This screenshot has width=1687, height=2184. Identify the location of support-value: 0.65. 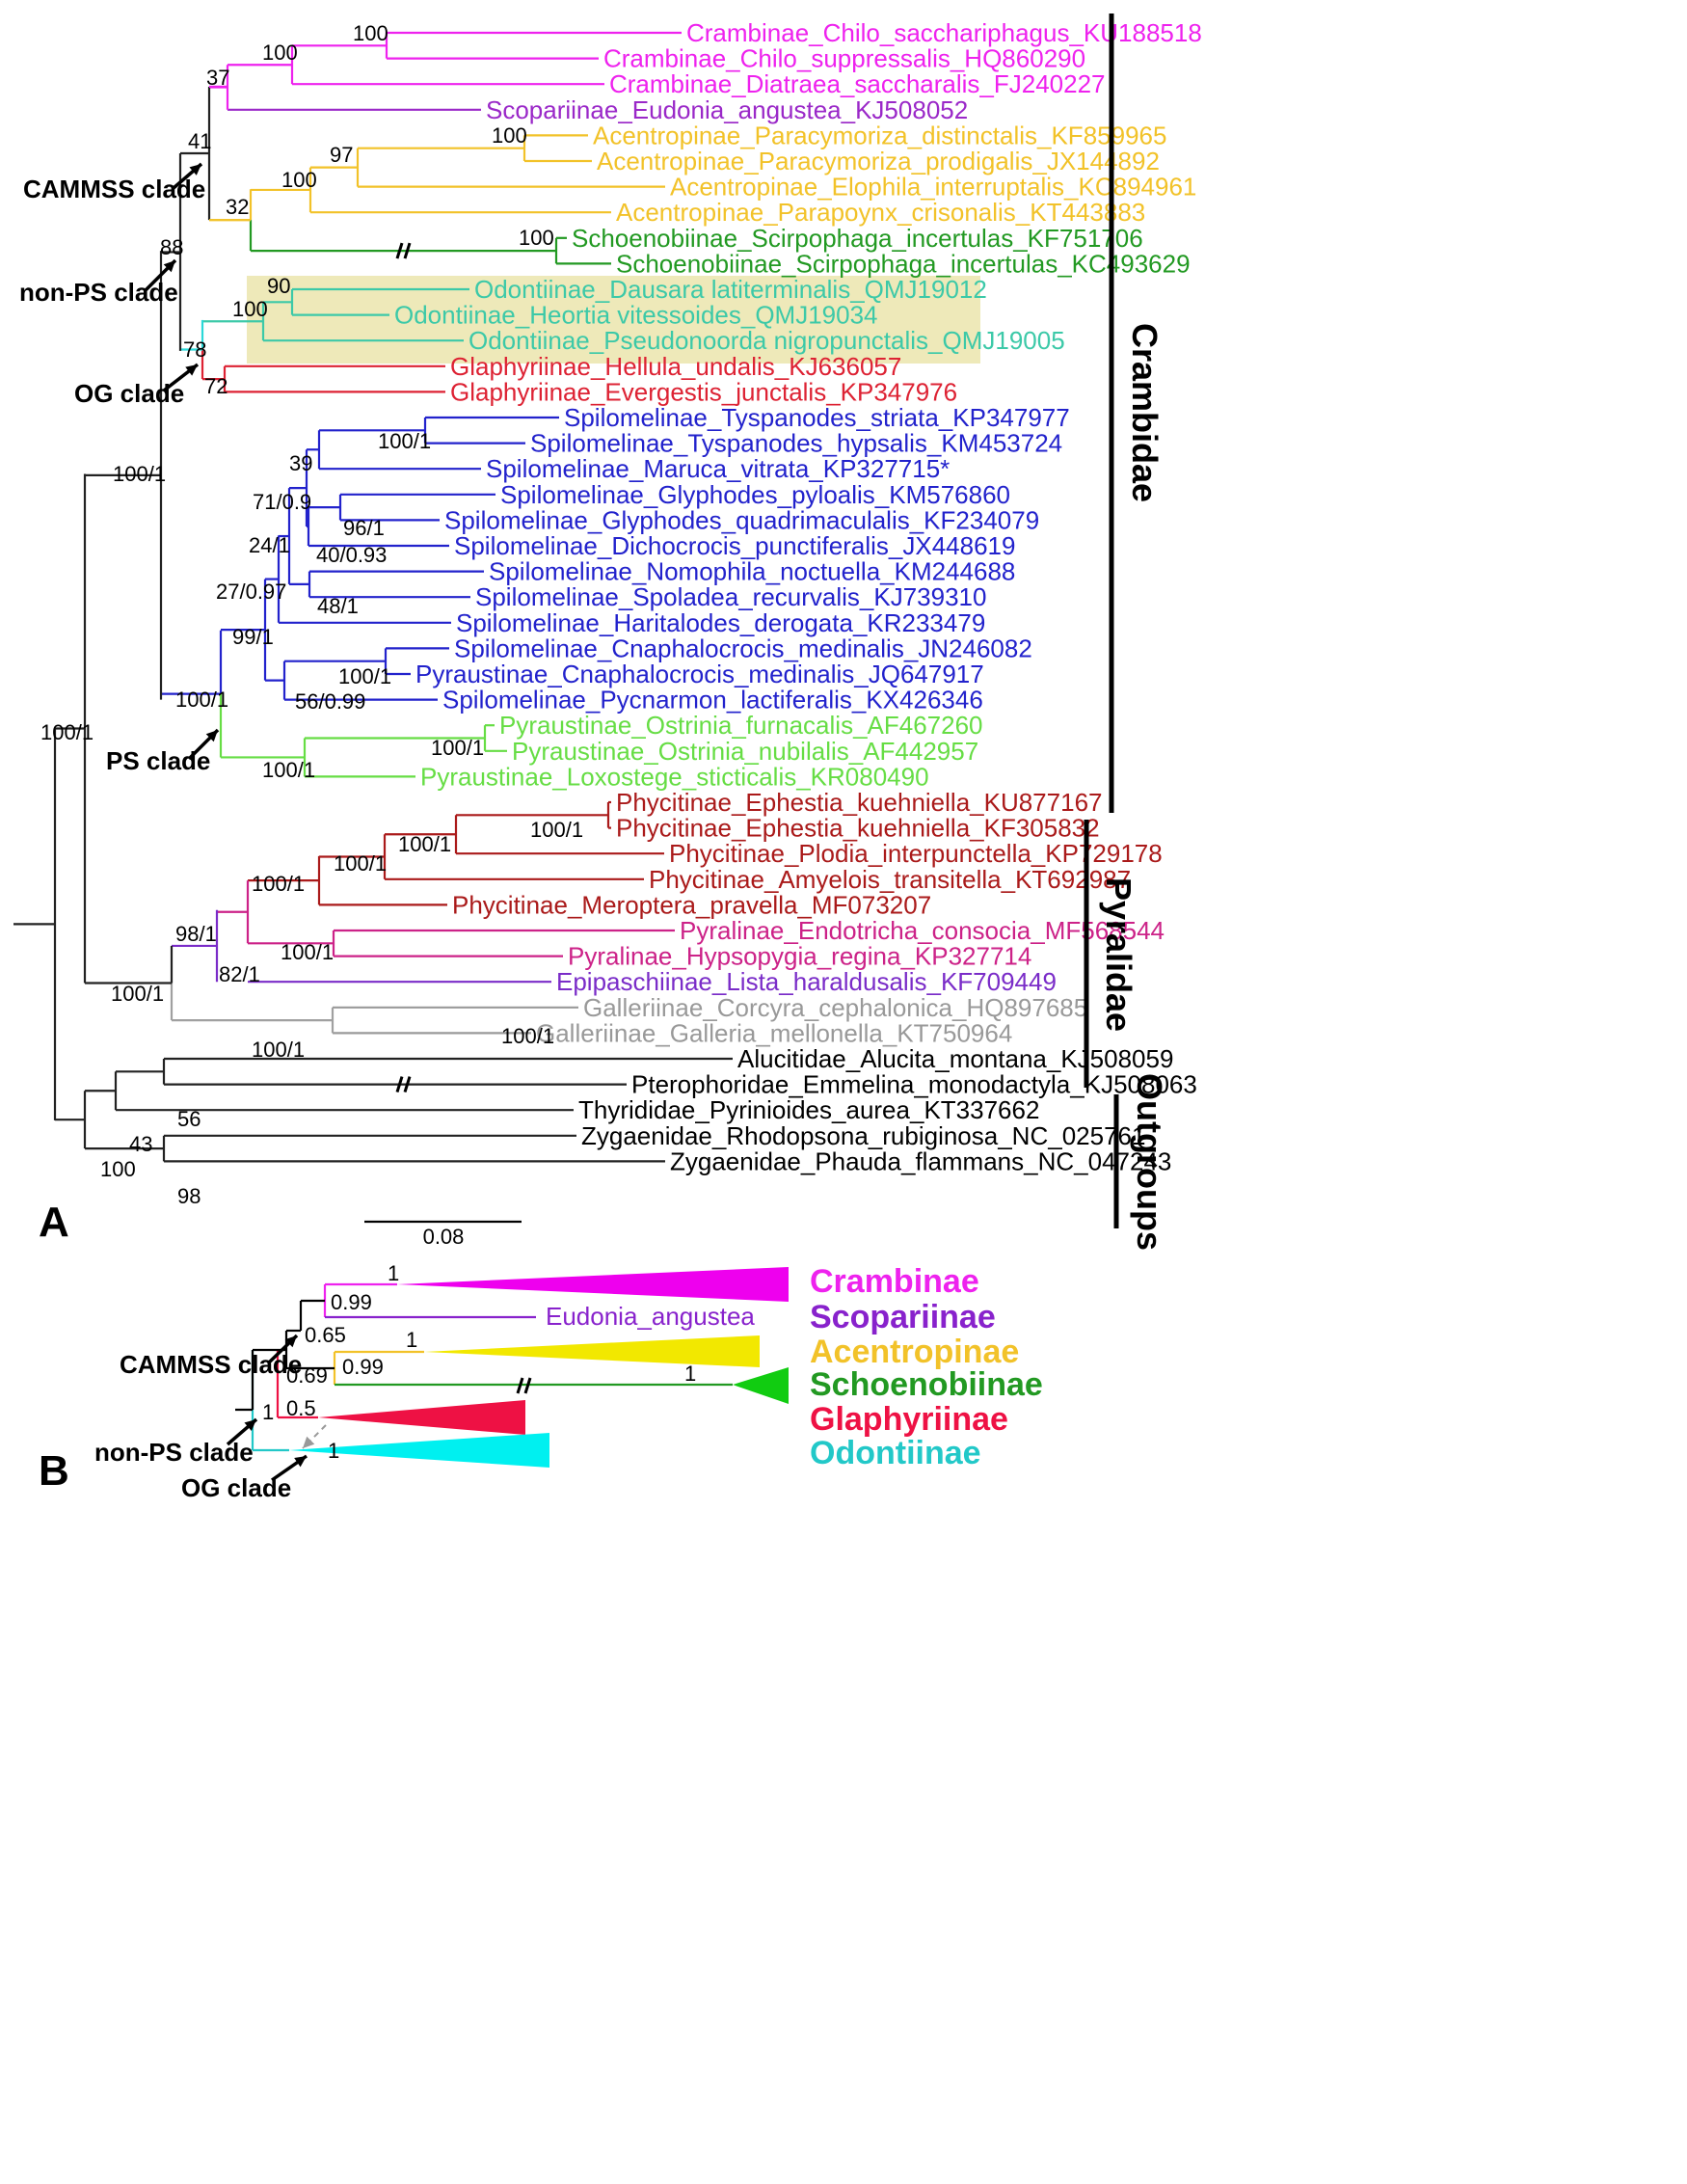
(326, 1335).